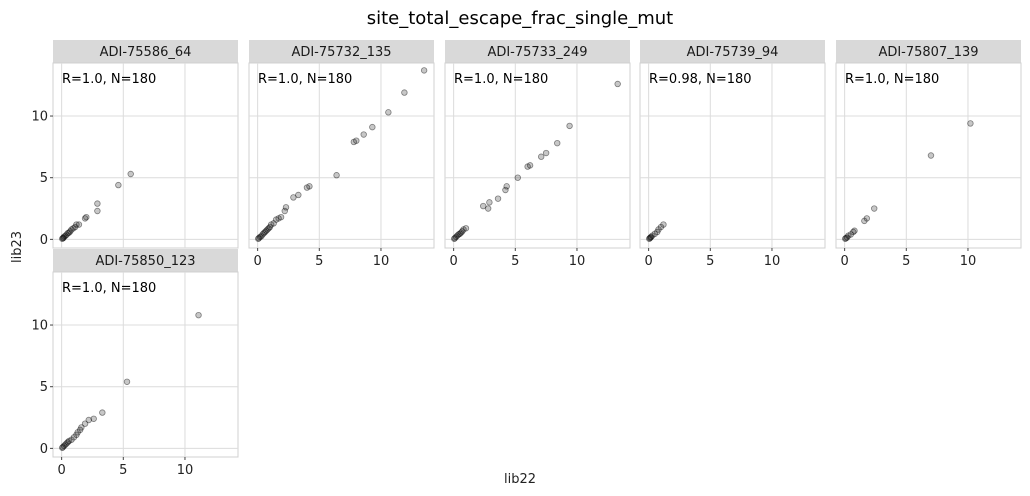 Image resolution: width=1030 pixels, height=496 pixels. What do you see at coordinates (732, 154) in the screenshot?
I see `facet-panel: ADI-75739_94 R=0.98, N=180 0 5 10` at bounding box center [732, 154].